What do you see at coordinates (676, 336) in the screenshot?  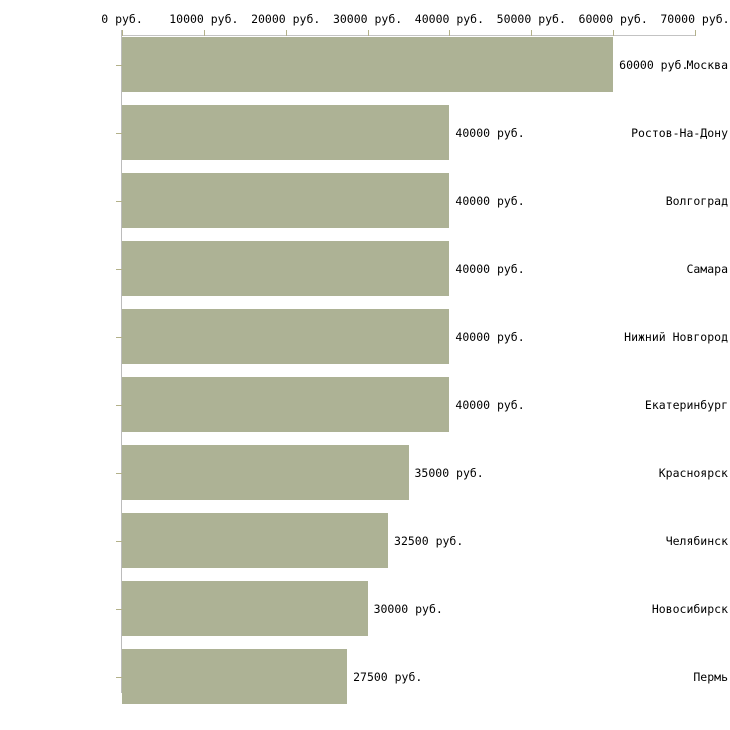 I see `bar-category-label: Нижний Новгород` at bounding box center [676, 336].